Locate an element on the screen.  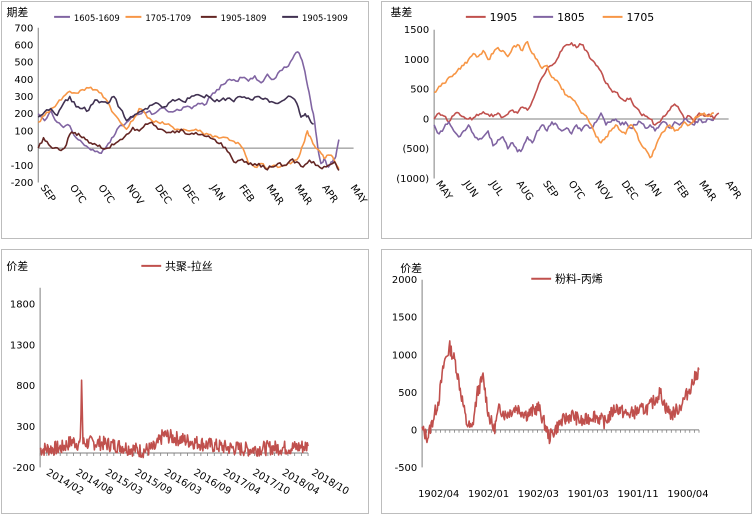
legend-label: 1905-1809 is located at coordinates (244, 18).